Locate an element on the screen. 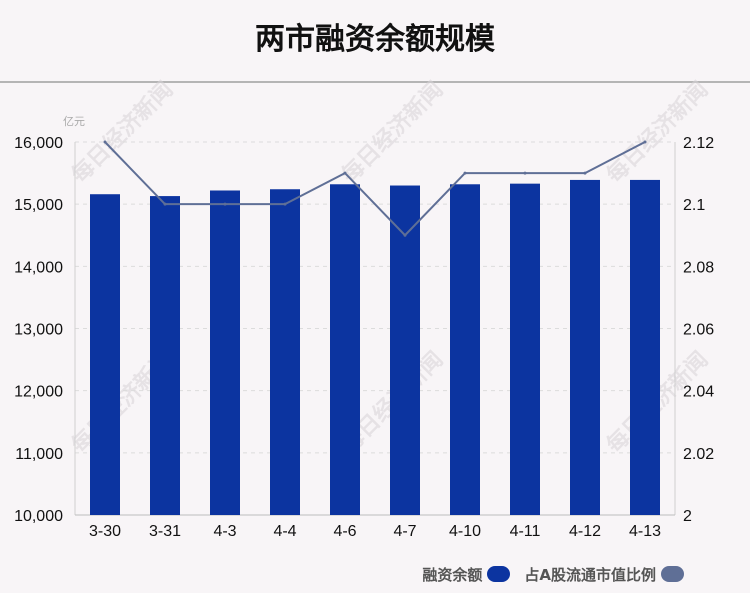 The height and width of the screenshot is (593, 750). left-tick-label: 15,000 is located at coordinates (38, 205).